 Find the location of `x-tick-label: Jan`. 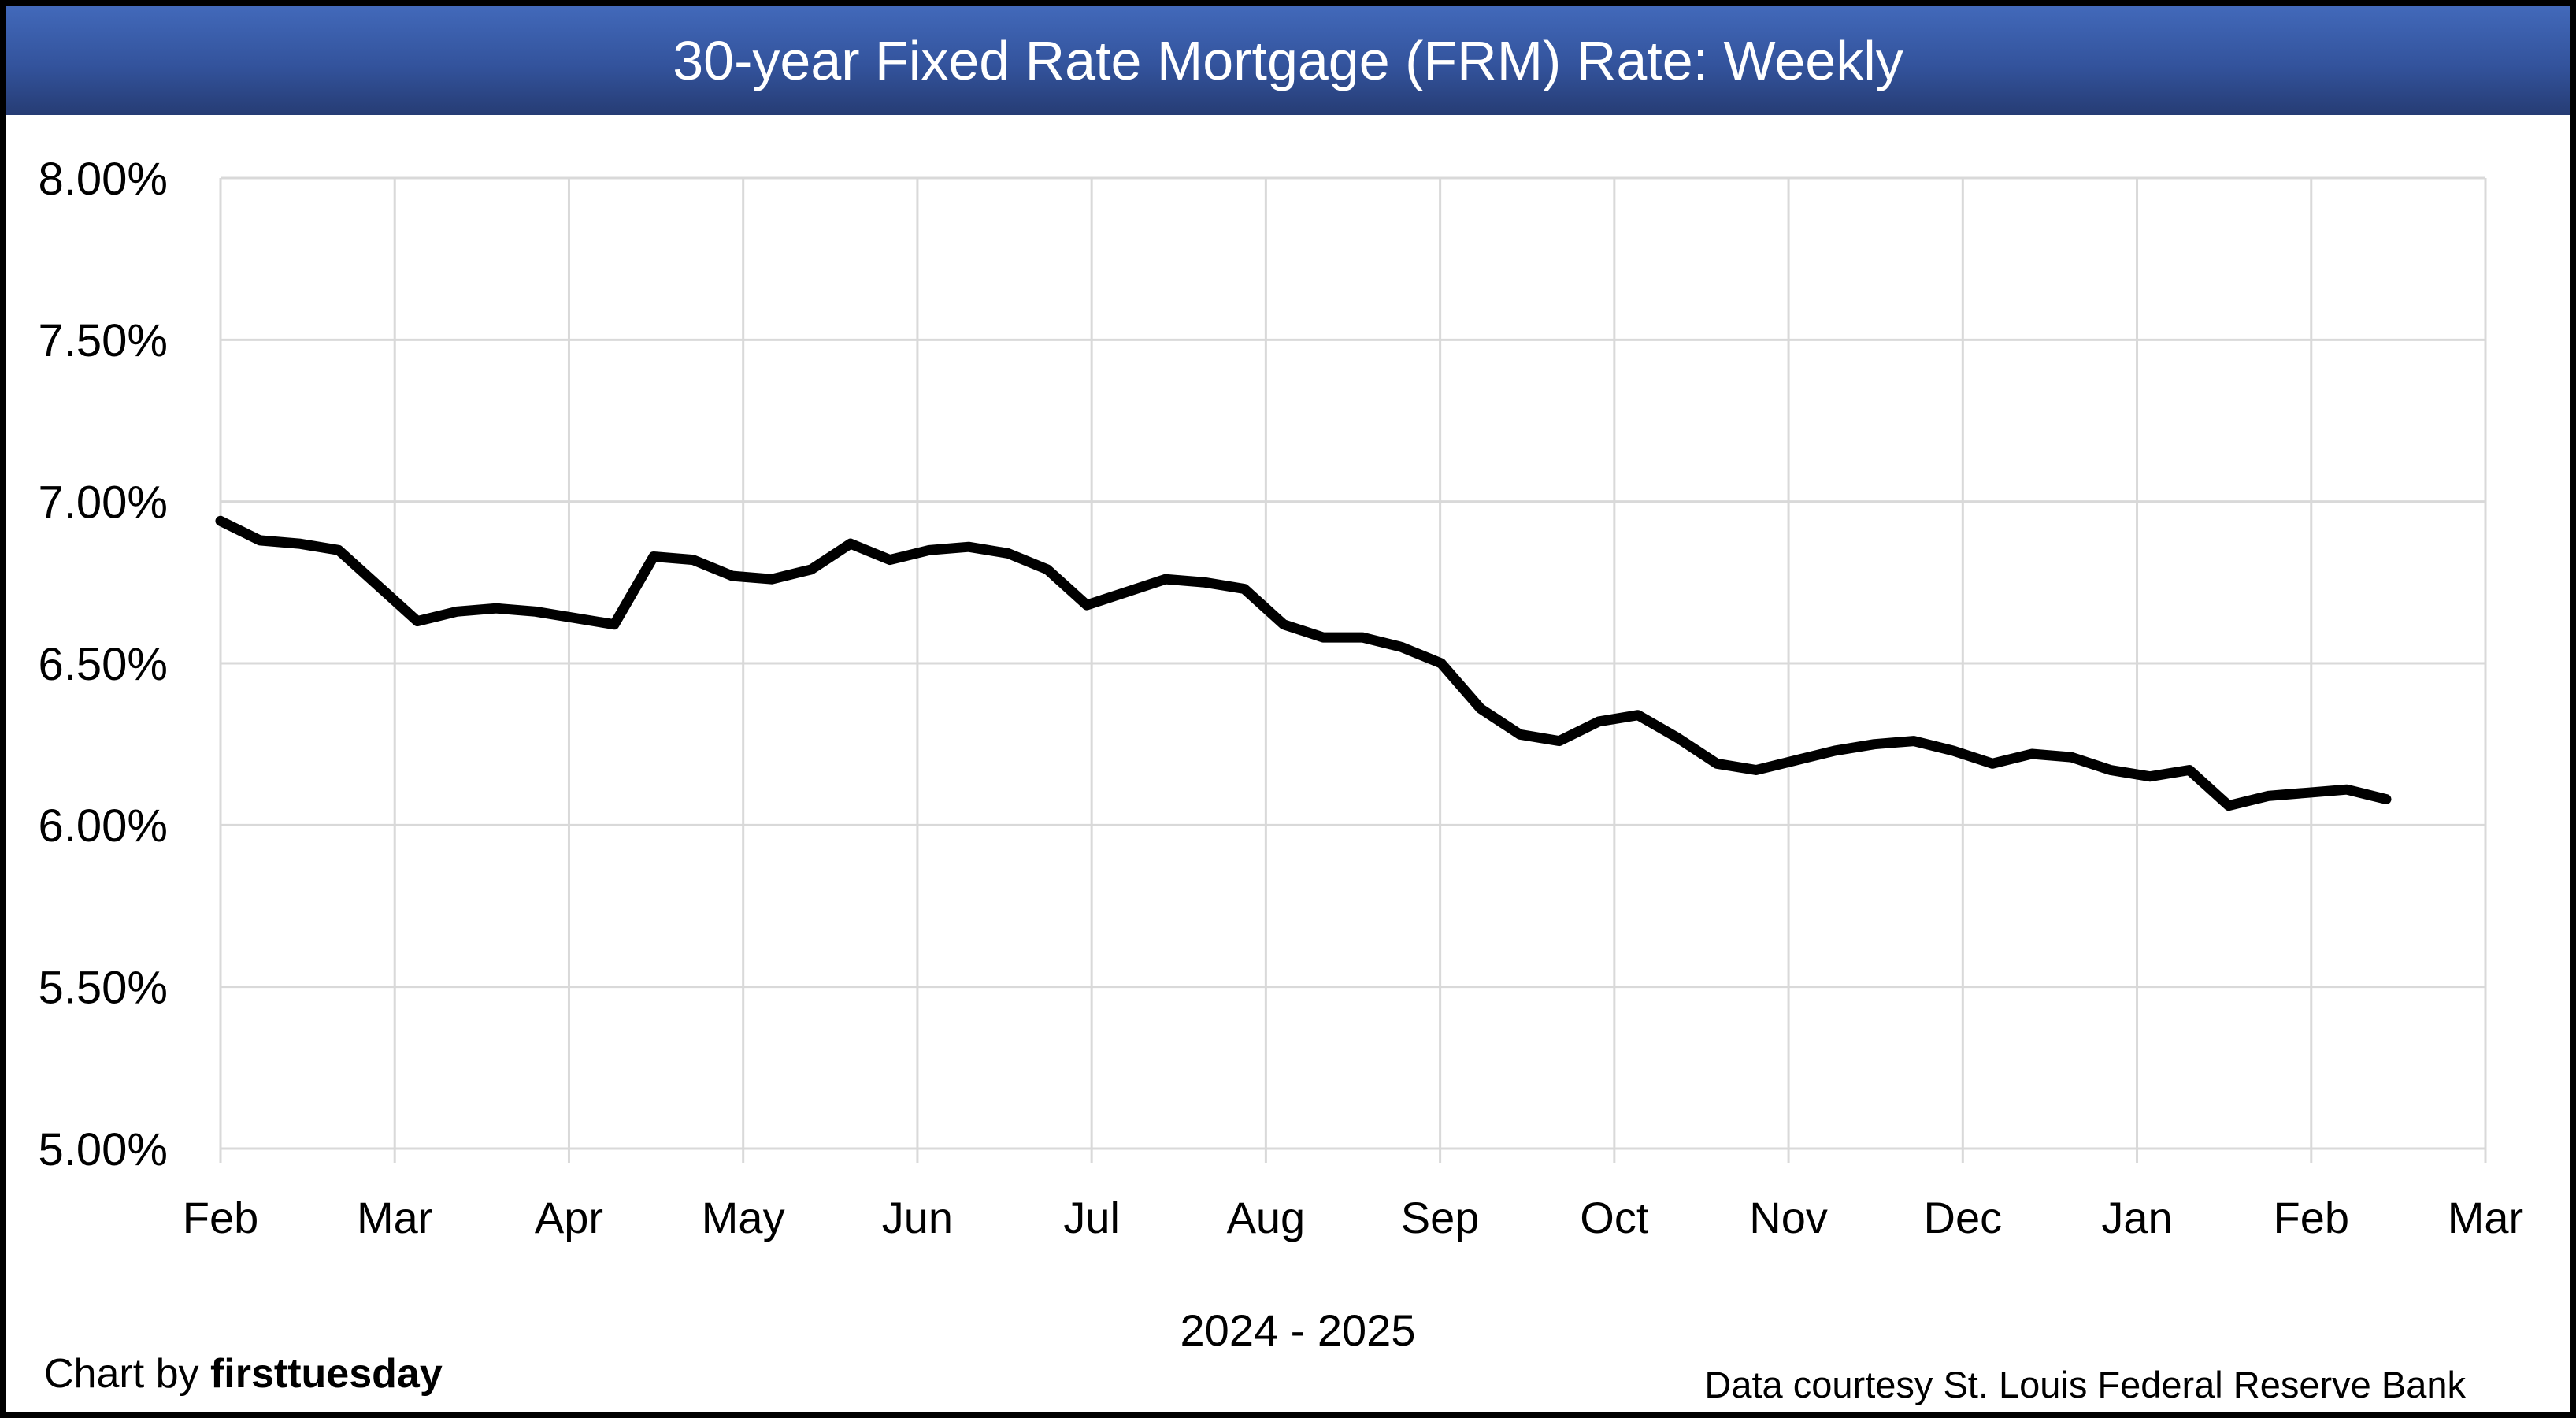

x-tick-label: Jan is located at coordinates (2136, 1217).